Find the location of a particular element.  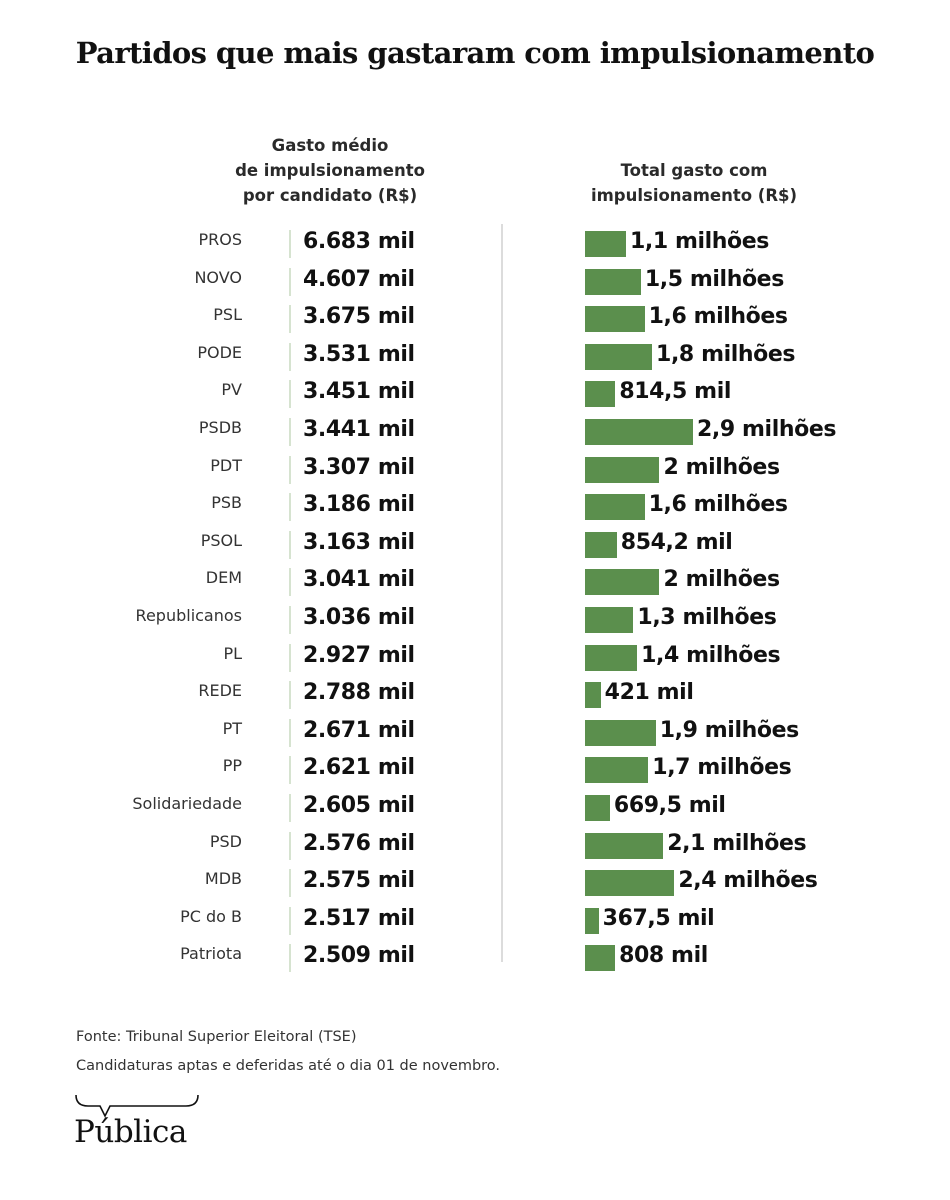

party-label: PSL is located at coordinates (227, 315).